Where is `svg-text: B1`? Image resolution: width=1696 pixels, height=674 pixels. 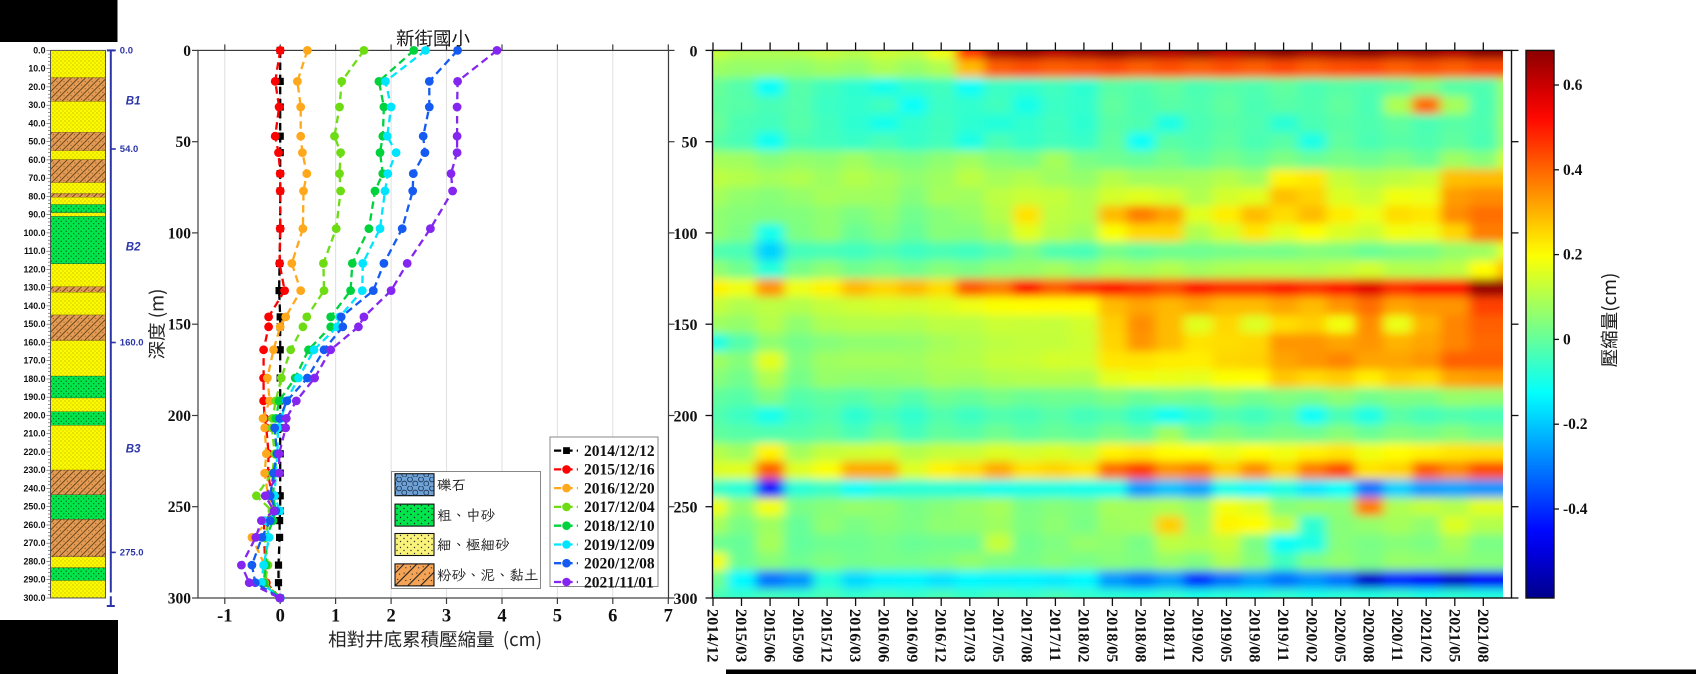 svg-text: B1 is located at coordinates (133, 102).